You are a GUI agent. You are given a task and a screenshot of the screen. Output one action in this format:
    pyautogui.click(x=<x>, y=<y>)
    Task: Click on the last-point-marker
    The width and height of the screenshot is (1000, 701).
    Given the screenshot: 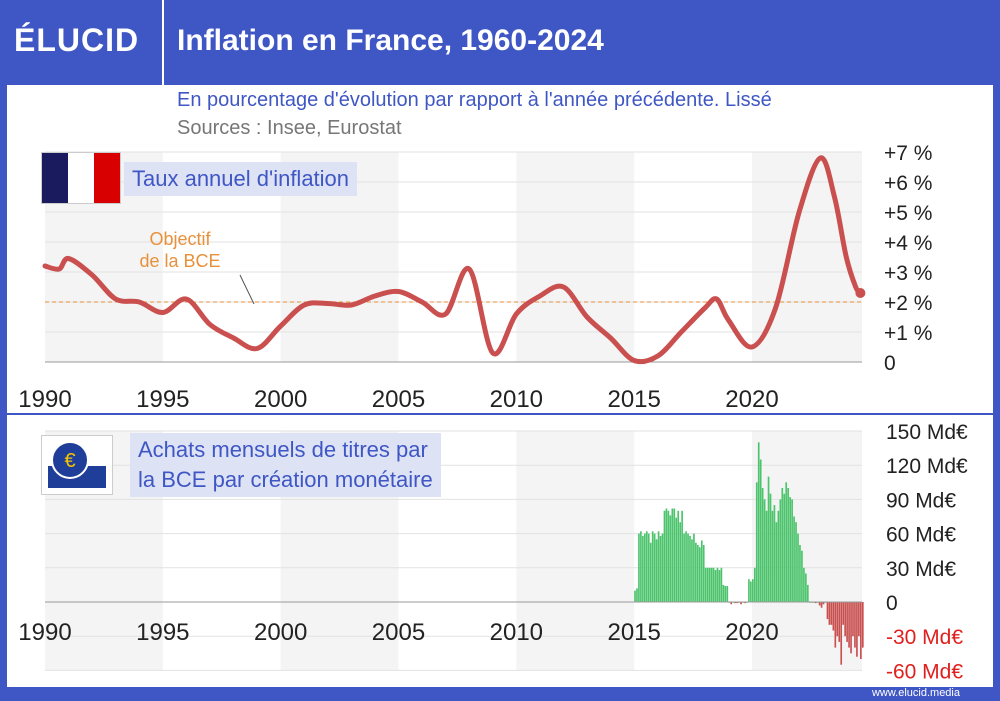 What is the action you would take?
    pyautogui.click(x=860, y=293)
    